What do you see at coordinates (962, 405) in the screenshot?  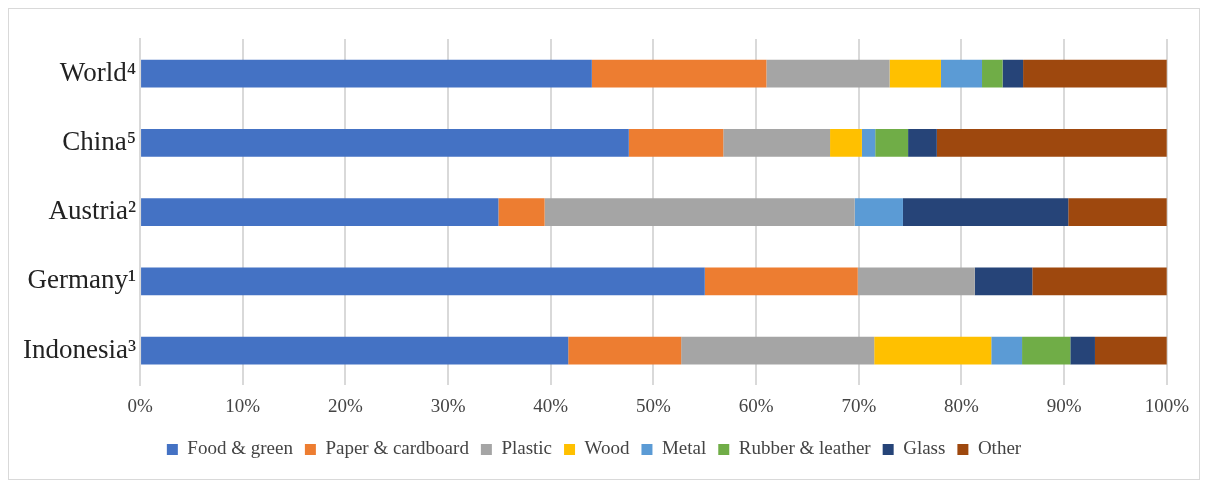 I see `x-tick-label: 80%` at bounding box center [962, 405].